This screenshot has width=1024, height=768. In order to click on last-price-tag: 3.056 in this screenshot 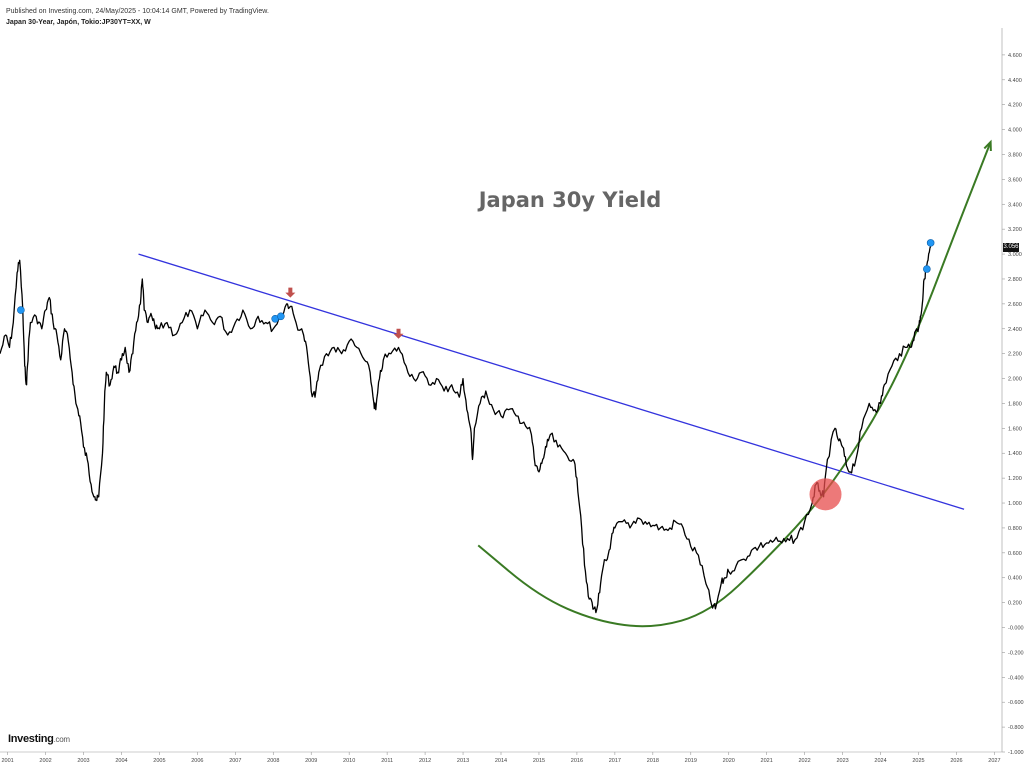, I will do `click(1011, 247)`.